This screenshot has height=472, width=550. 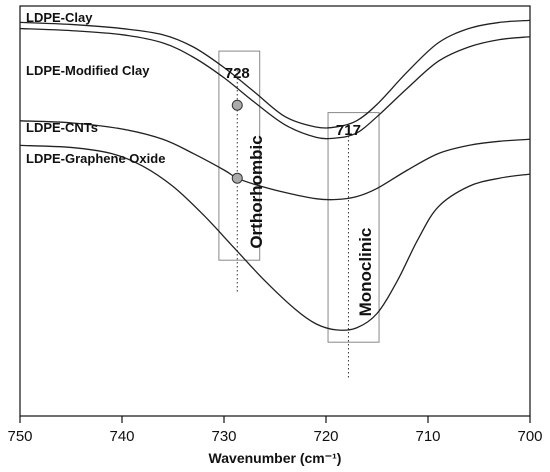 I want to click on region-labels: Orthorhombic Monoclinic, so click(x=311, y=225).